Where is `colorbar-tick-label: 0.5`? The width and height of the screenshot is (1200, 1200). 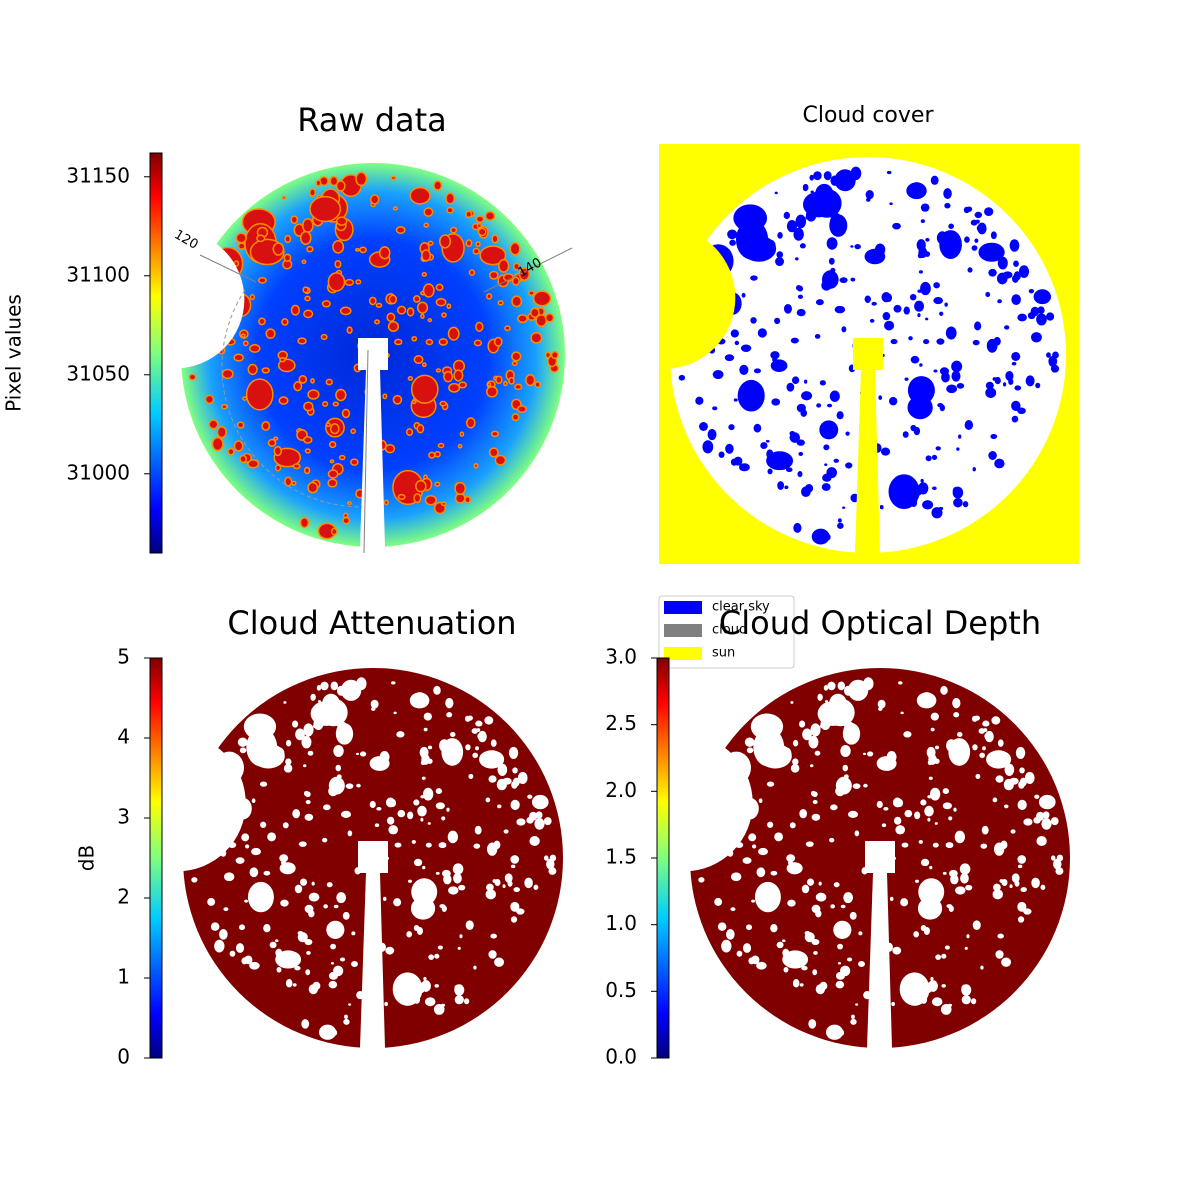 colorbar-tick-label: 0.5 is located at coordinates (621, 990).